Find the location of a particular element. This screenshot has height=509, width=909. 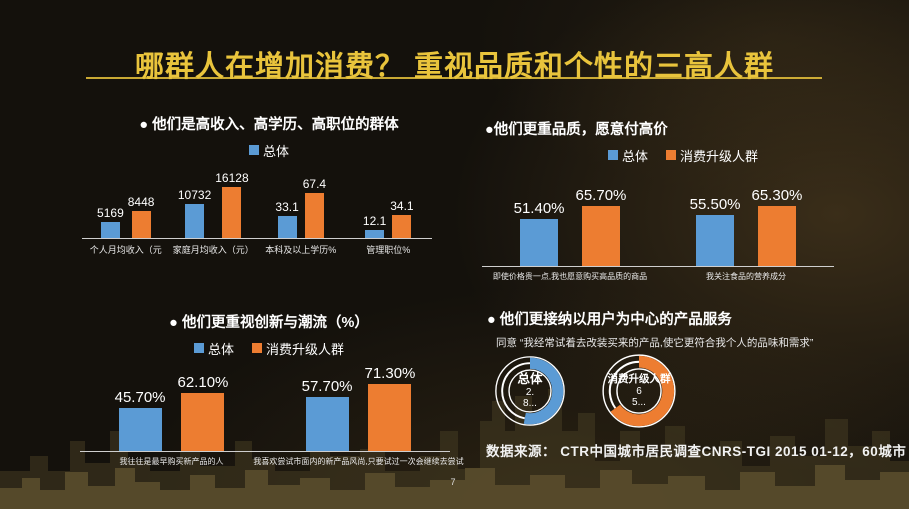

chart-title: ● 他们更接纳以用户为中心的产品服务 is located at coordinates (609, 320).